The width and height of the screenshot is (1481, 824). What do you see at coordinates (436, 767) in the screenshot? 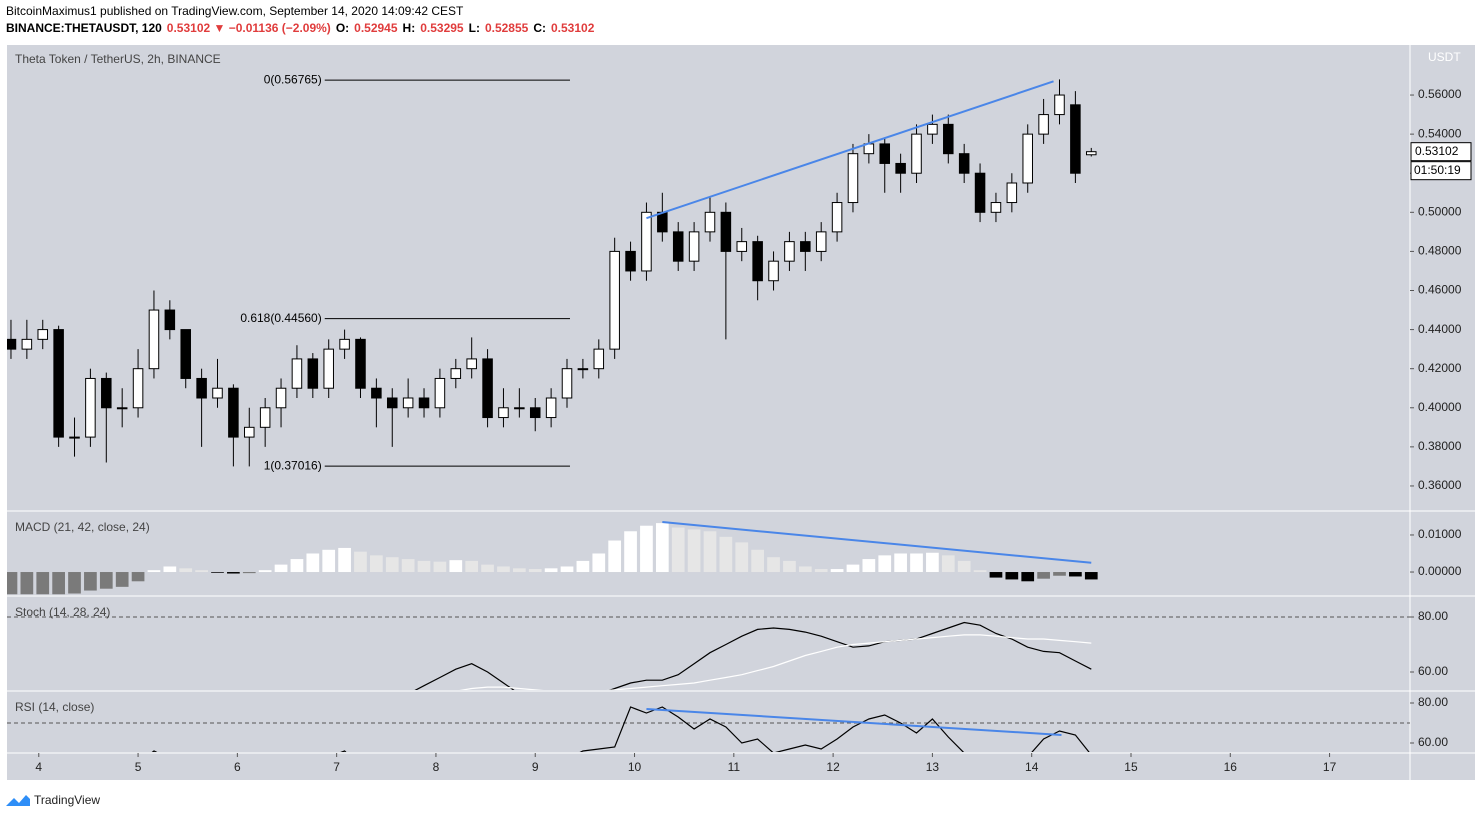
I see `x-tick-label: 8` at bounding box center [436, 767].